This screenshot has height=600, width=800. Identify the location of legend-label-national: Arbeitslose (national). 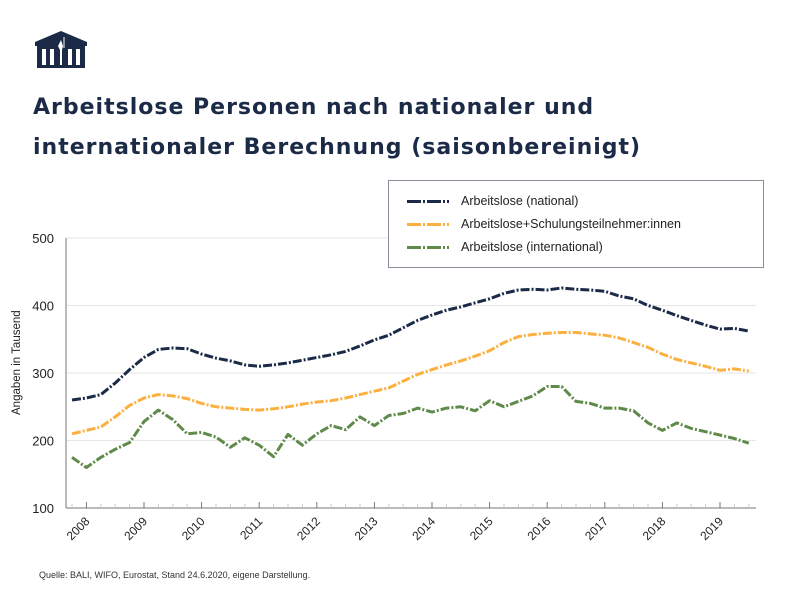
(520, 201).